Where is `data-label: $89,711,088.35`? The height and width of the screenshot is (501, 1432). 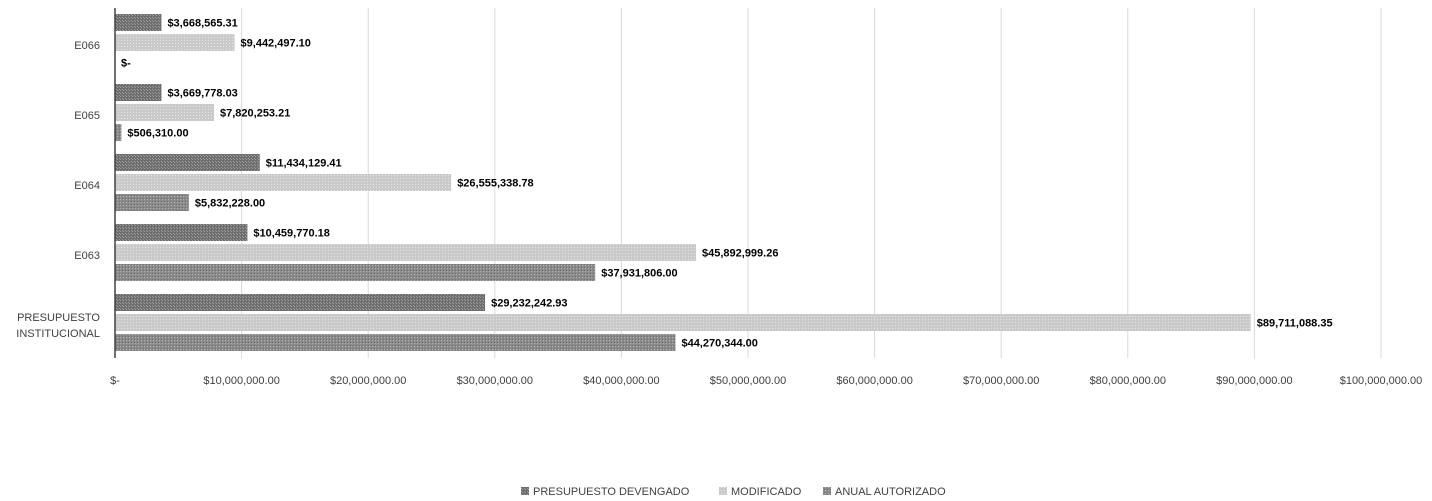
data-label: $89,711,088.35 is located at coordinates (1295, 324).